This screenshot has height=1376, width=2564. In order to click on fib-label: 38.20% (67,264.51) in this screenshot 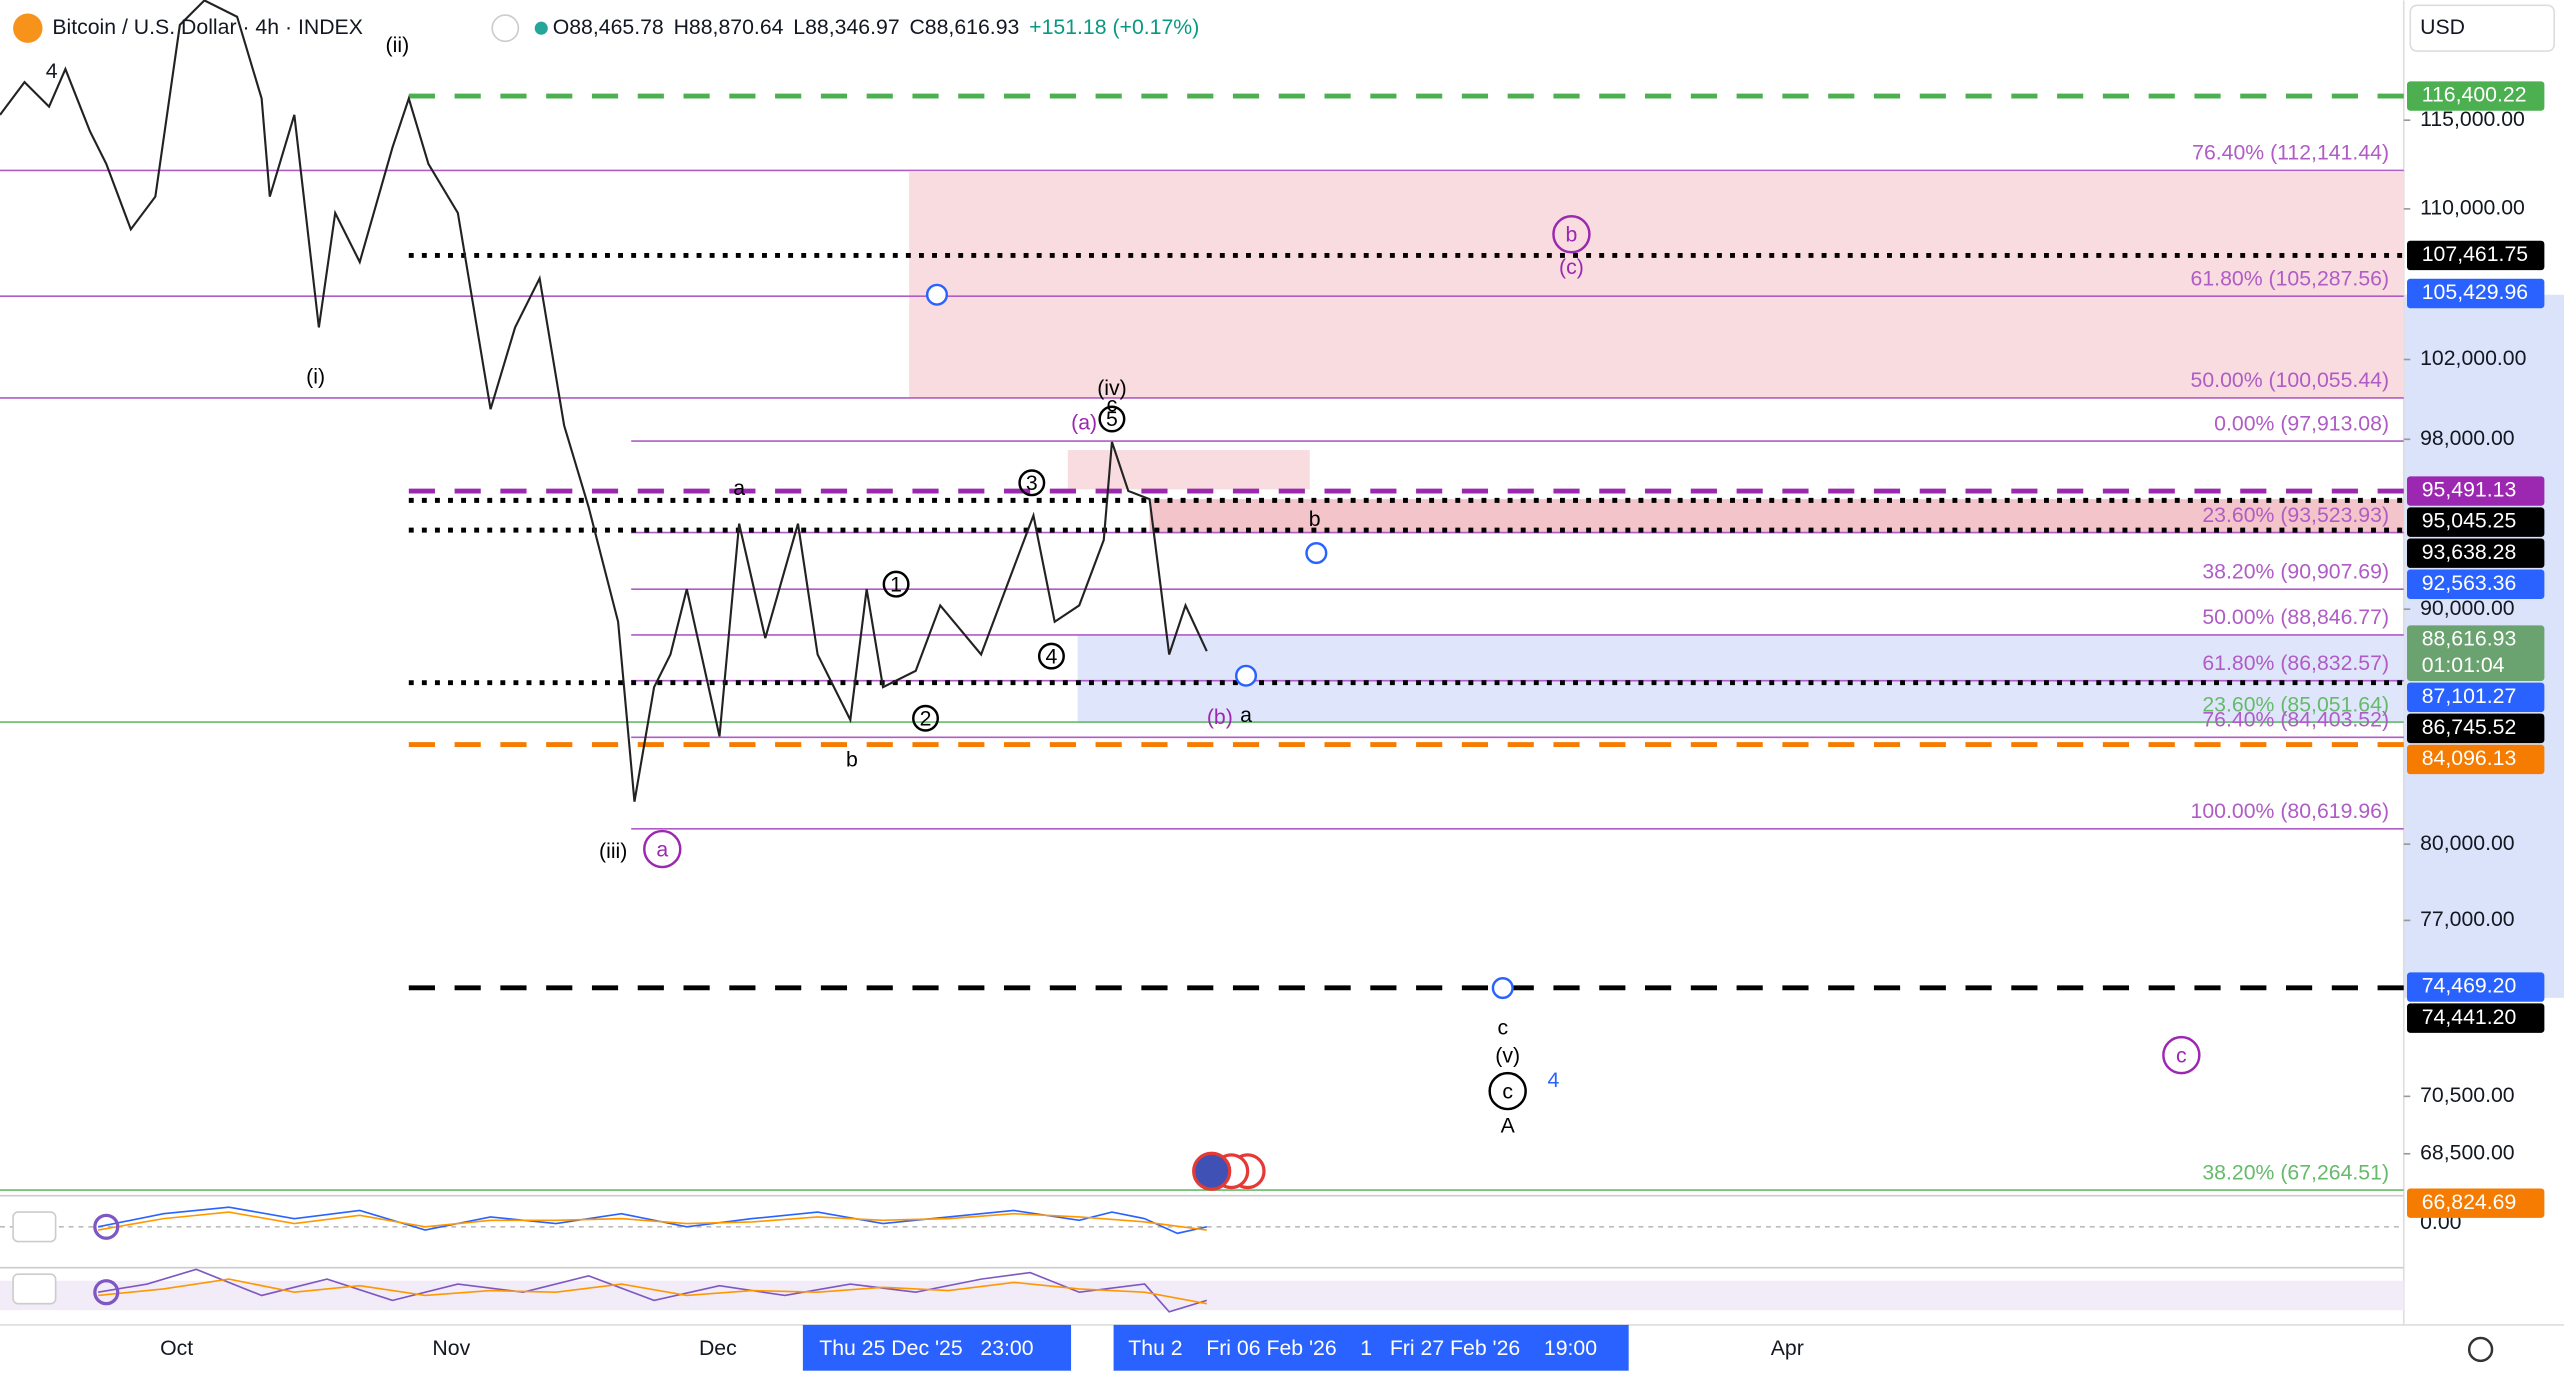, I will do `click(2295, 1172)`.